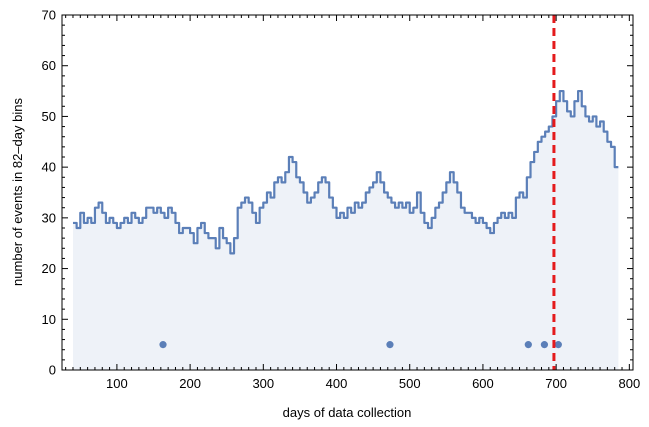 This screenshot has width=649, height=427. What do you see at coordinates (190, 383) in the screenshot?
I see `x-tick-label: 200` at bounding box center [190, 383].